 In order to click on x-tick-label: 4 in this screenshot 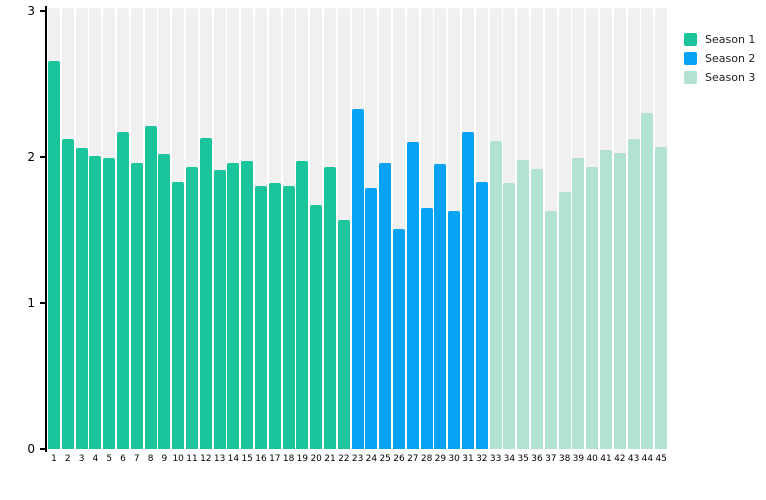, I will do `click(95, 459)`.